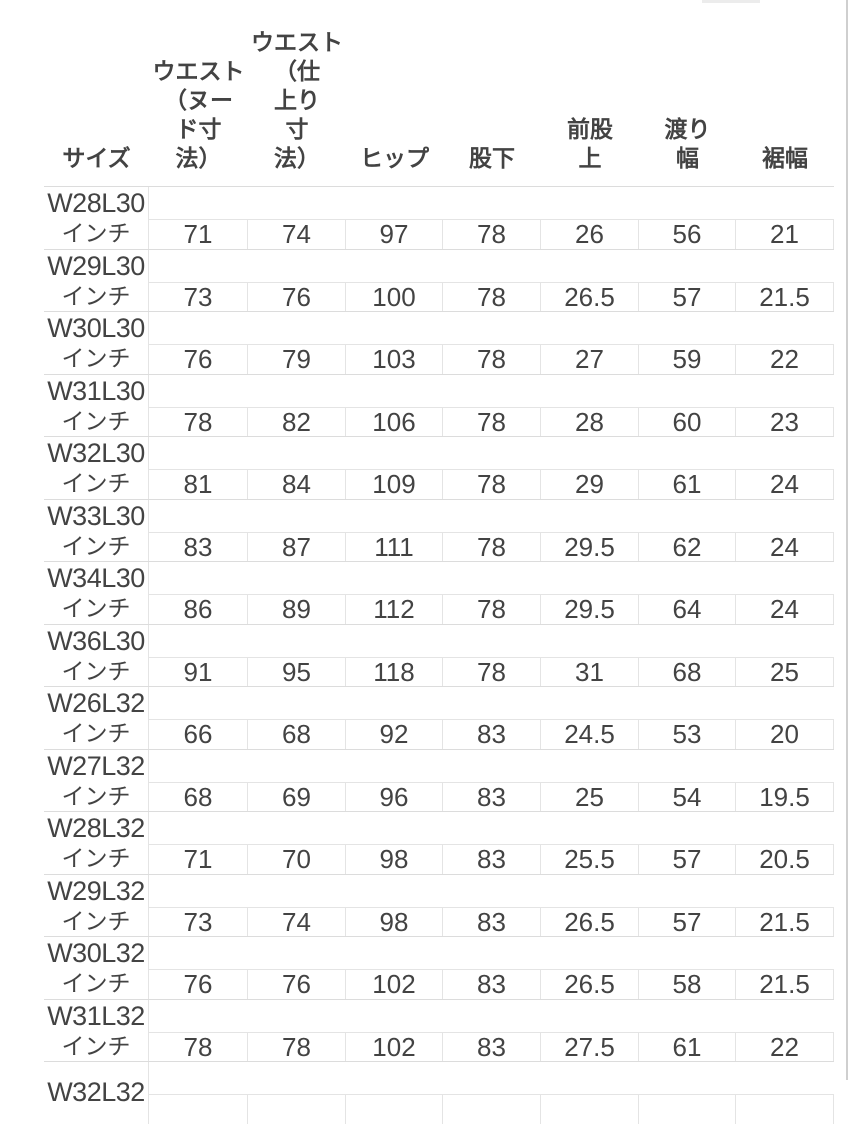  Describe the element at coordinates (198, 359) in the screenshot. I see `value-cell: 76` at that location.